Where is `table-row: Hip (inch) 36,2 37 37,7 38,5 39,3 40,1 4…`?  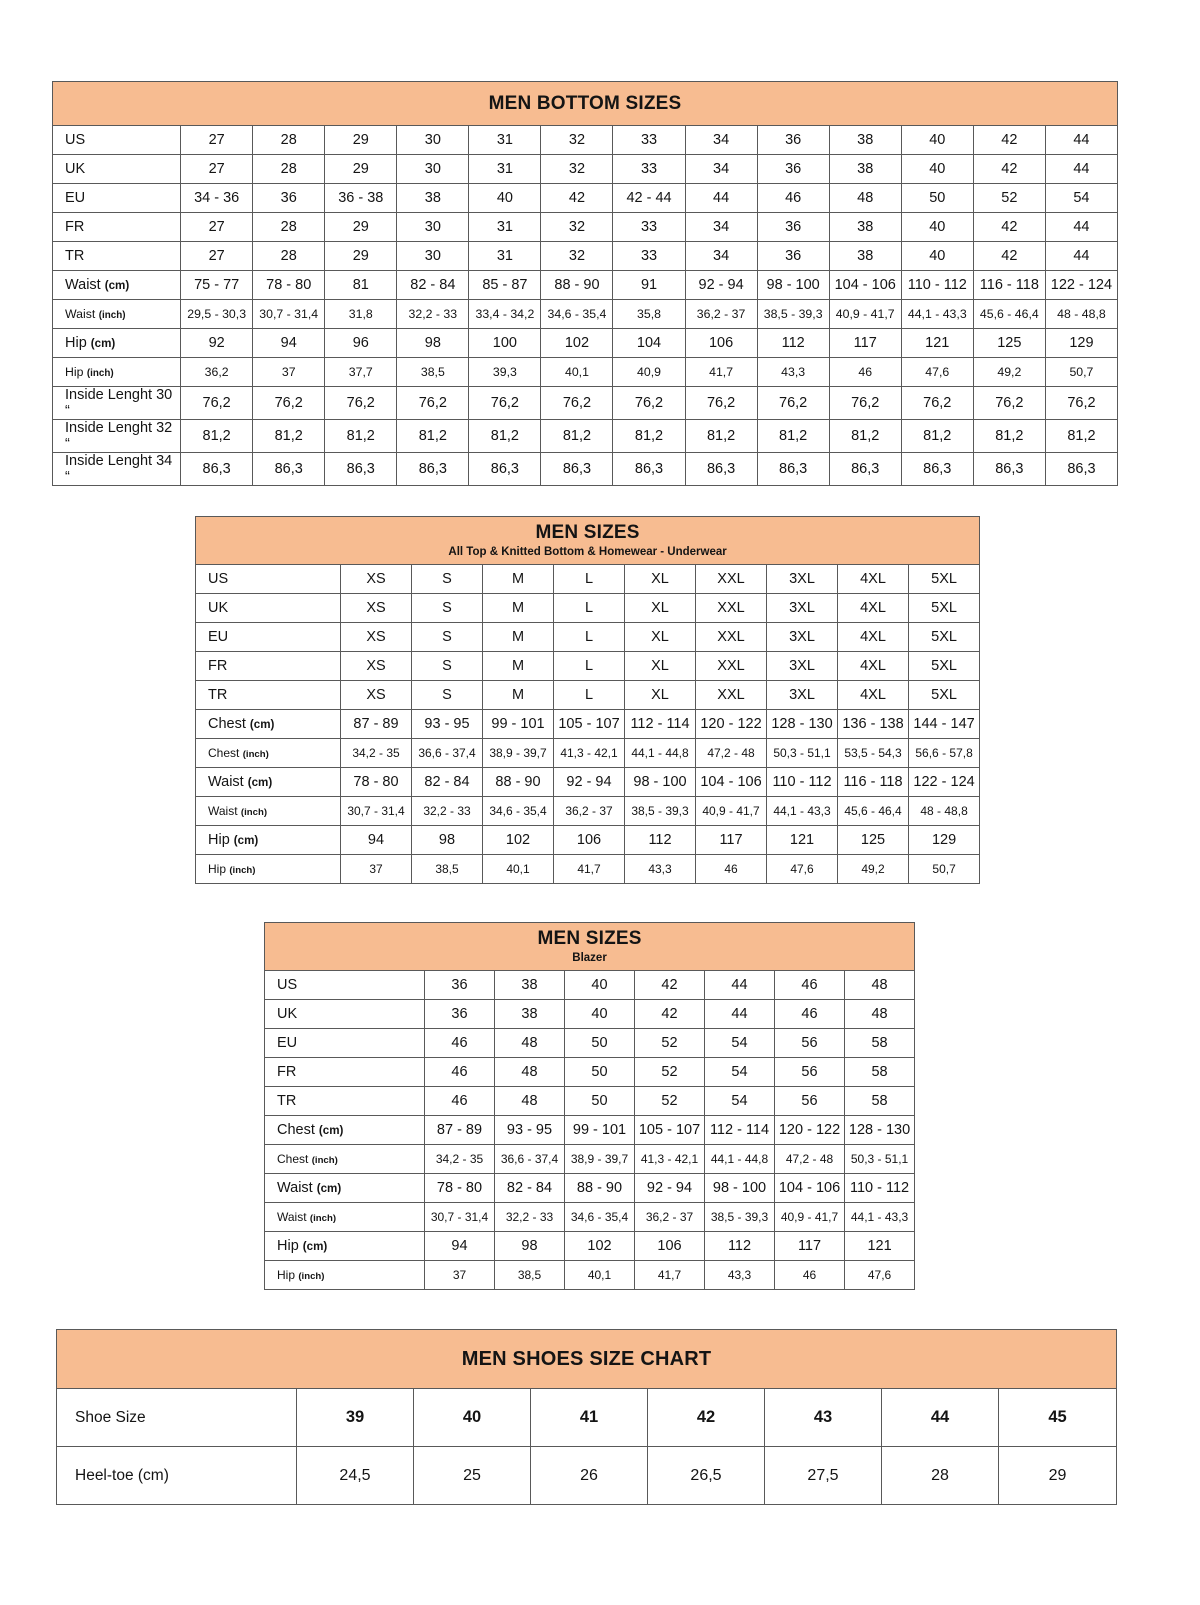
table-row: Hip (inch) 36,2 37 37,7 38,5 39,3 40,1 4… is located at coordinates (585, 372).